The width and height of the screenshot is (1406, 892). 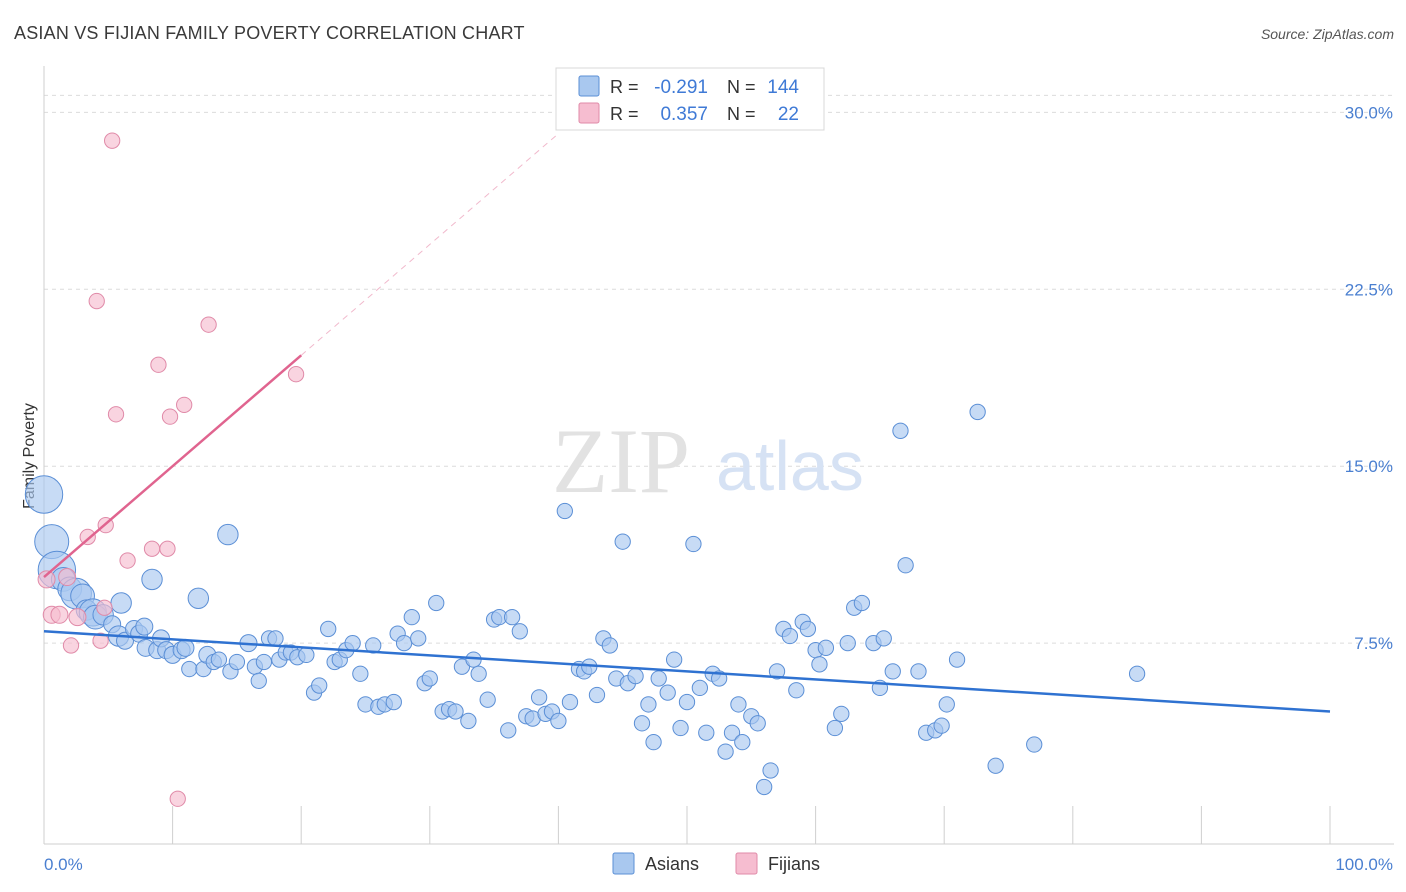 What do you see at coordinates (63, 864) in the screenshot?
I see `x-tick-label: 0.0%` at bounding box center [63, 864].